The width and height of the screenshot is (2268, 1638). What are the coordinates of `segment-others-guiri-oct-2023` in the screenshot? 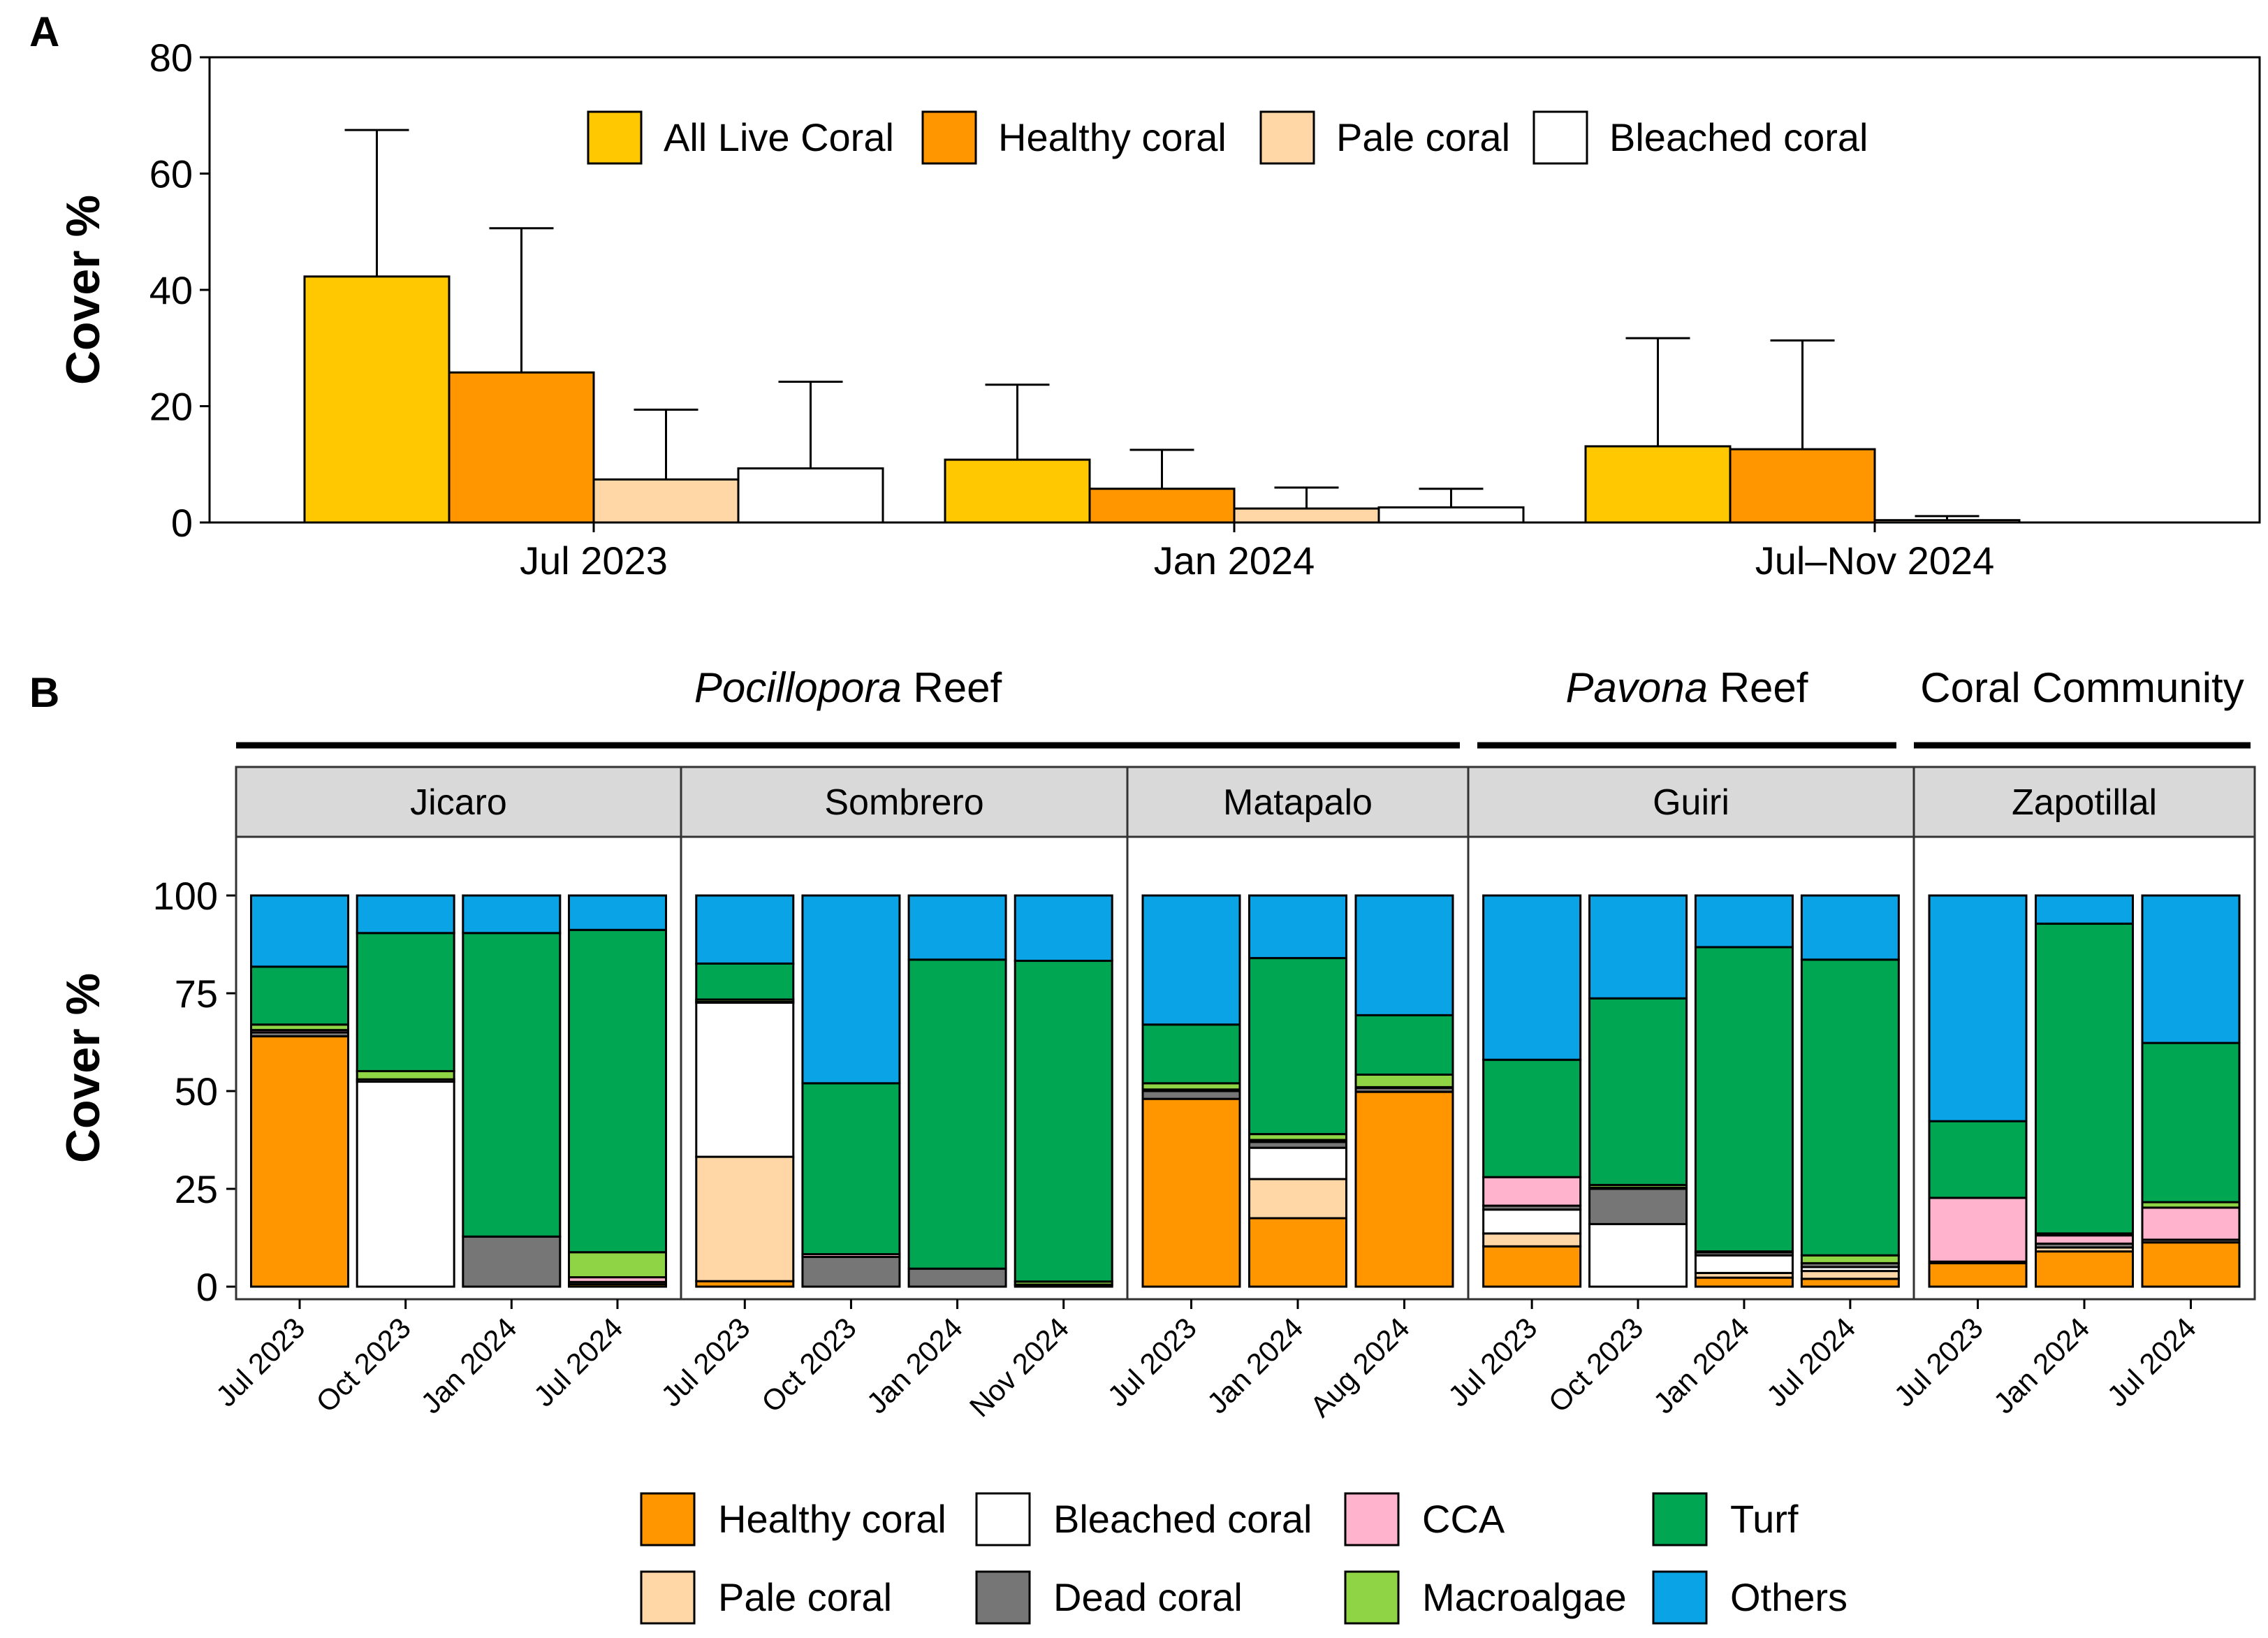 It's located at (1638, 947).